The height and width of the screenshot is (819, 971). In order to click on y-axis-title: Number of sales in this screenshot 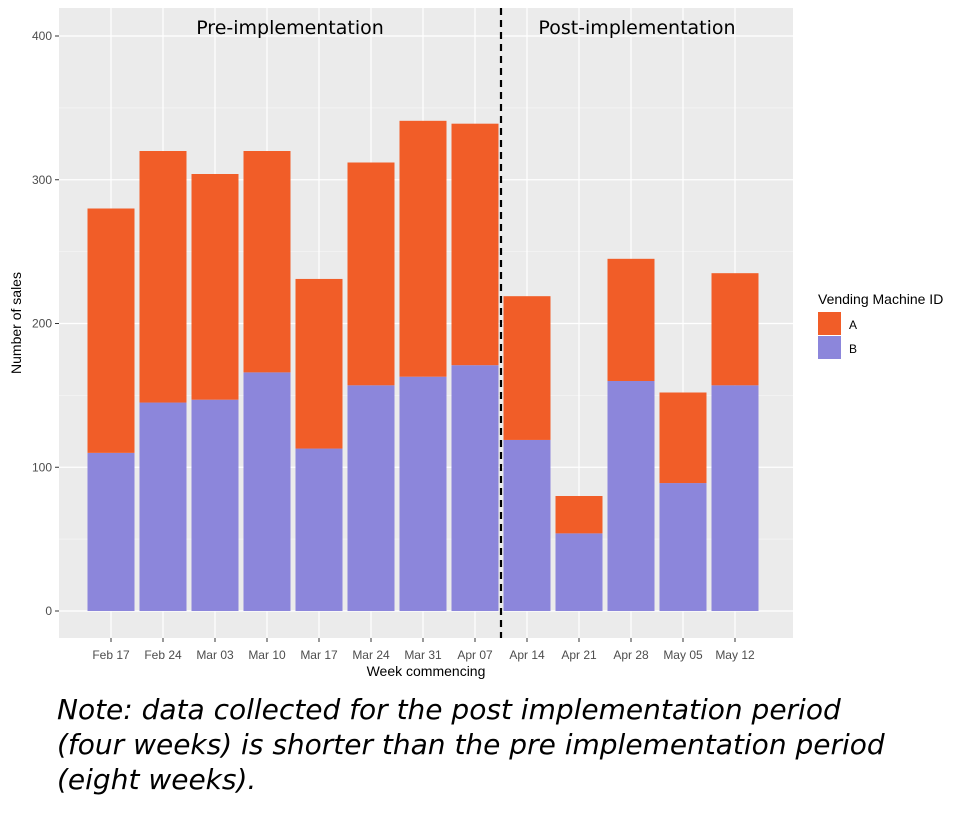, I will do `click(16, 323)`.